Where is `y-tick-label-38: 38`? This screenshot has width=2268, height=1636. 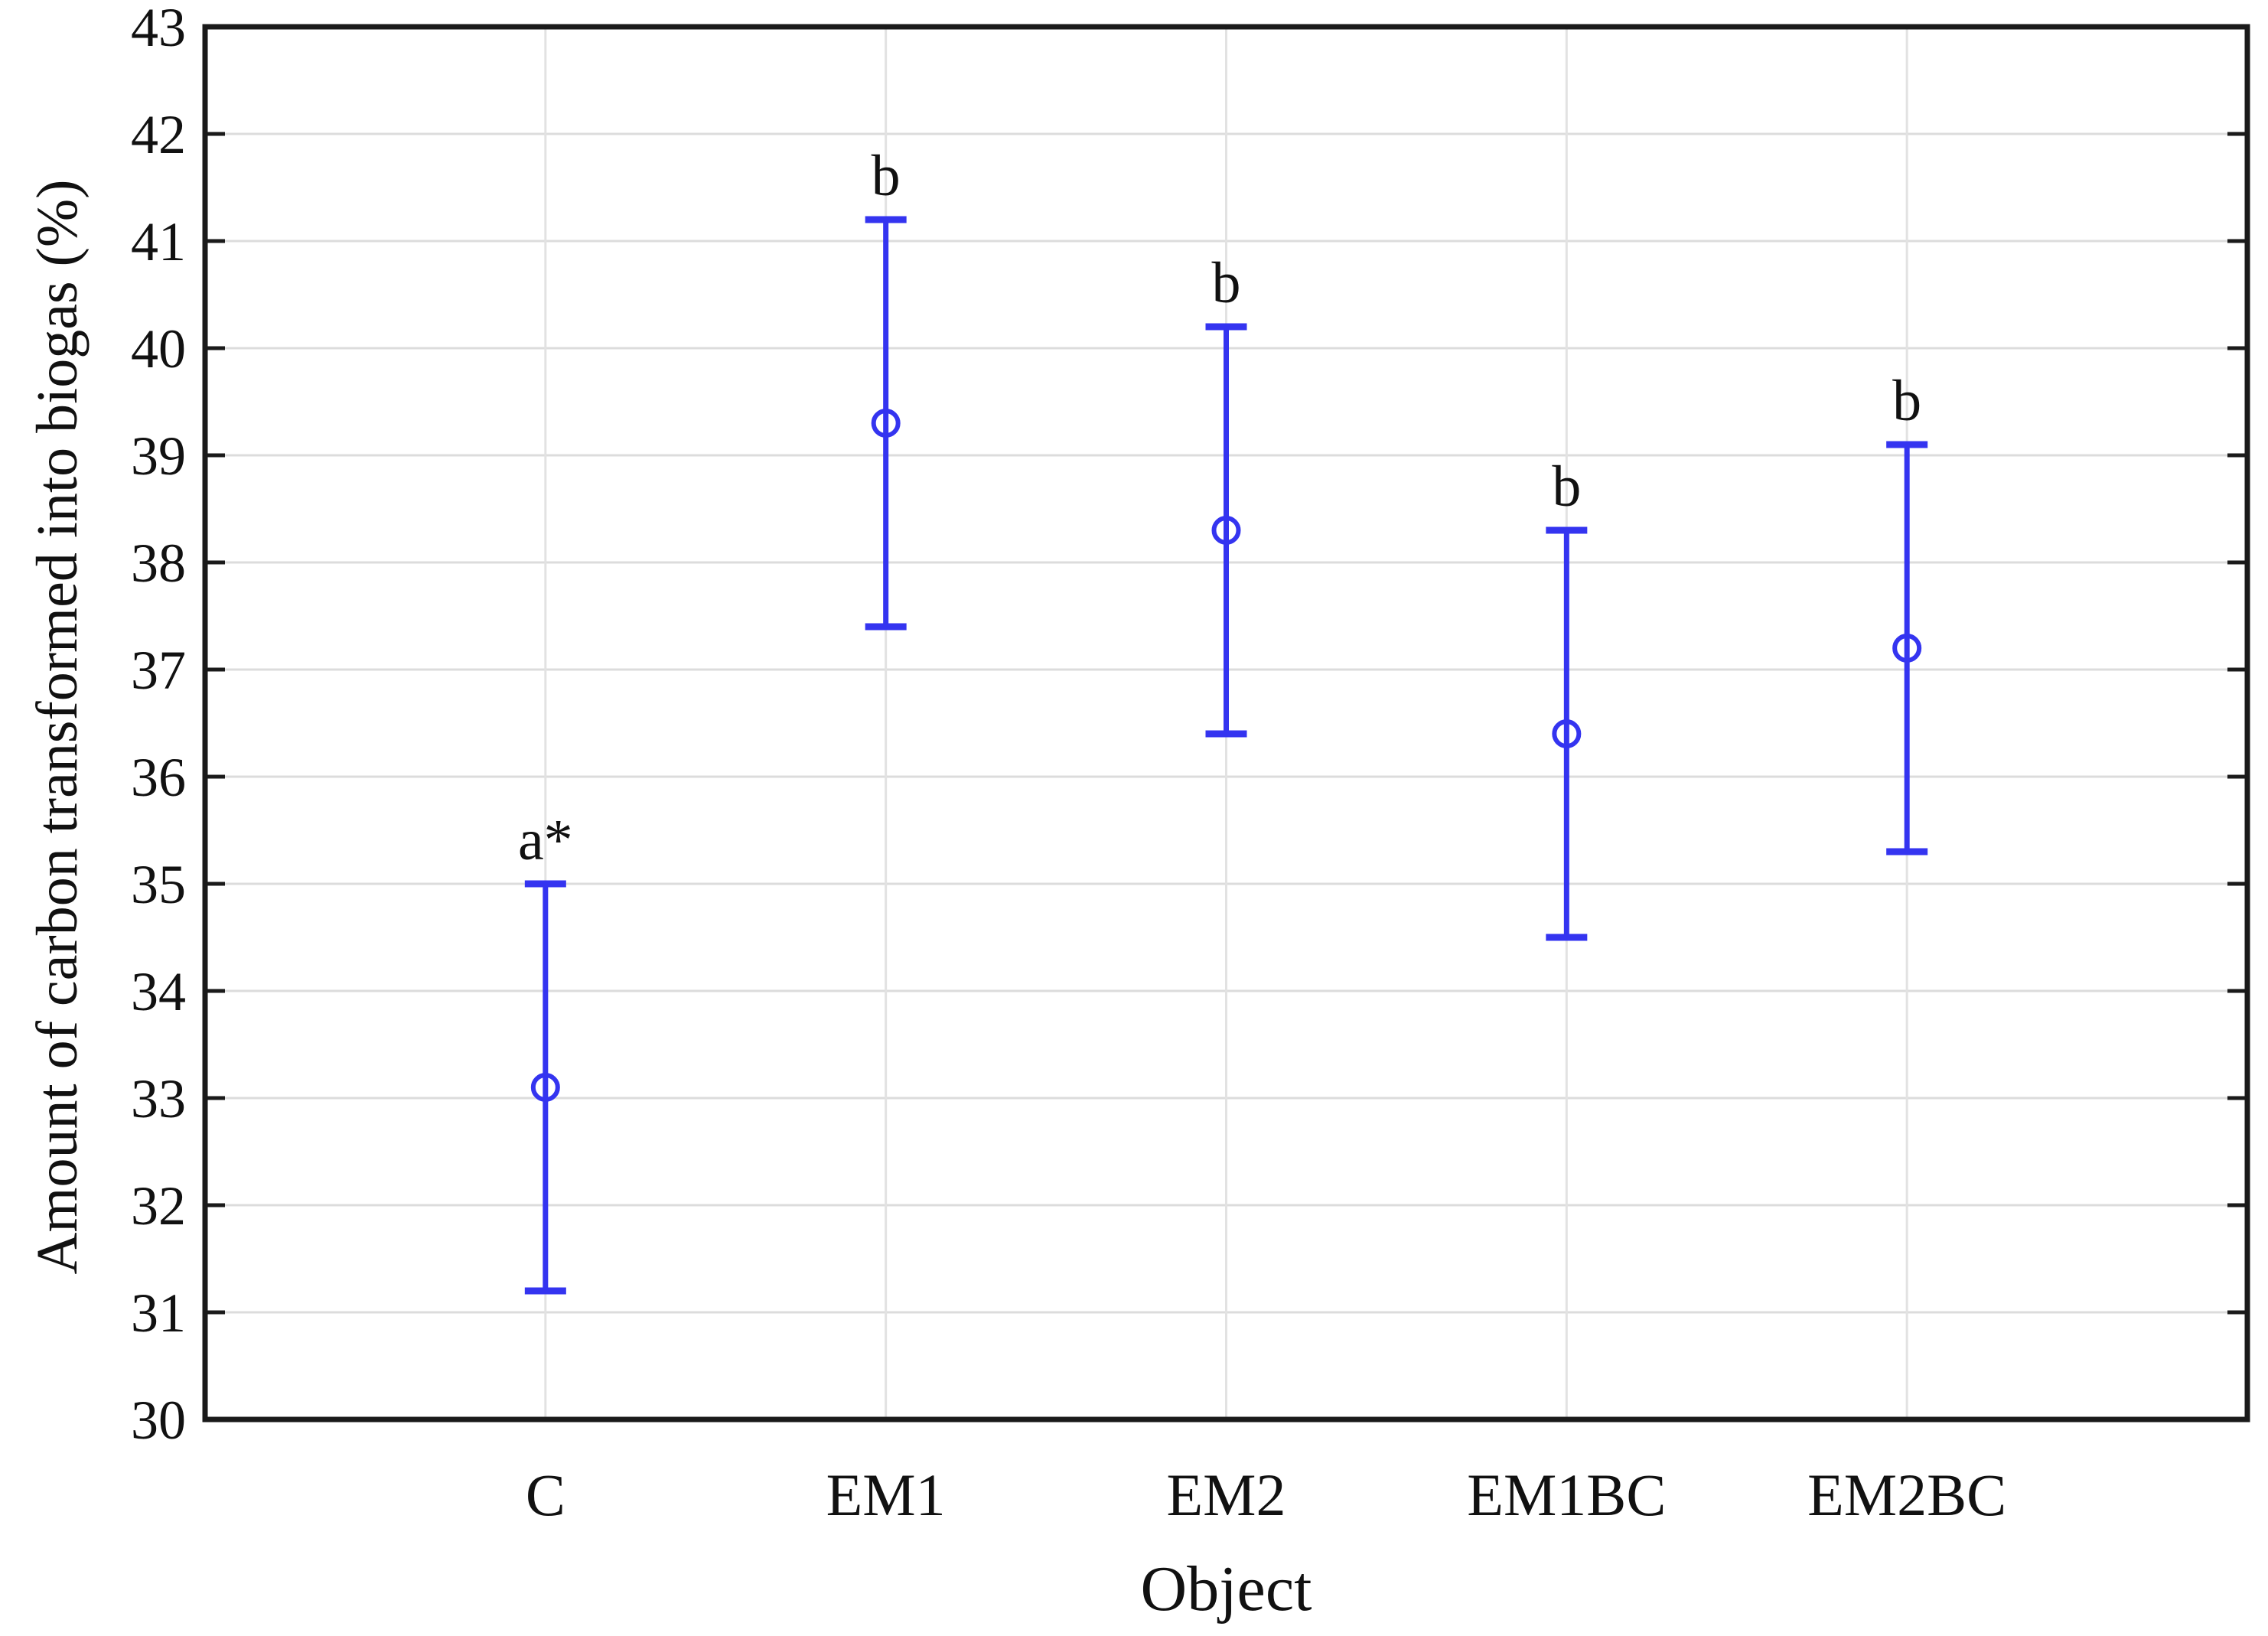
y-tick-label-38: 38 is located at coordinates (158, 563).